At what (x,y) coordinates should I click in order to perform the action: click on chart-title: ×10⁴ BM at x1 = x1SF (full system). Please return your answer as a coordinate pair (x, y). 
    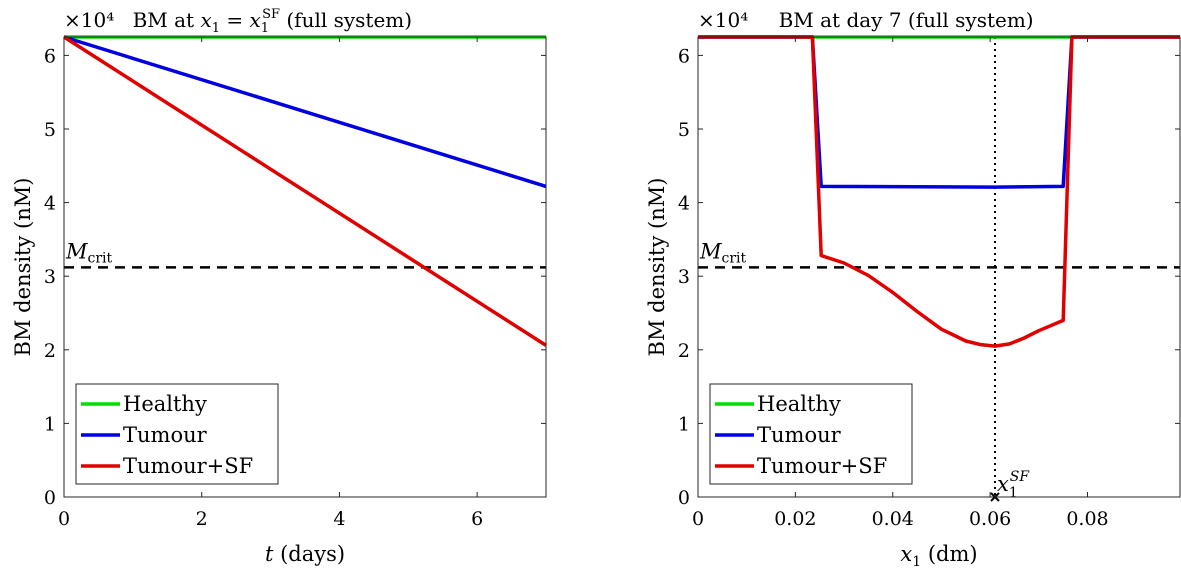
    Looking at the image, I should click on (238, 21).